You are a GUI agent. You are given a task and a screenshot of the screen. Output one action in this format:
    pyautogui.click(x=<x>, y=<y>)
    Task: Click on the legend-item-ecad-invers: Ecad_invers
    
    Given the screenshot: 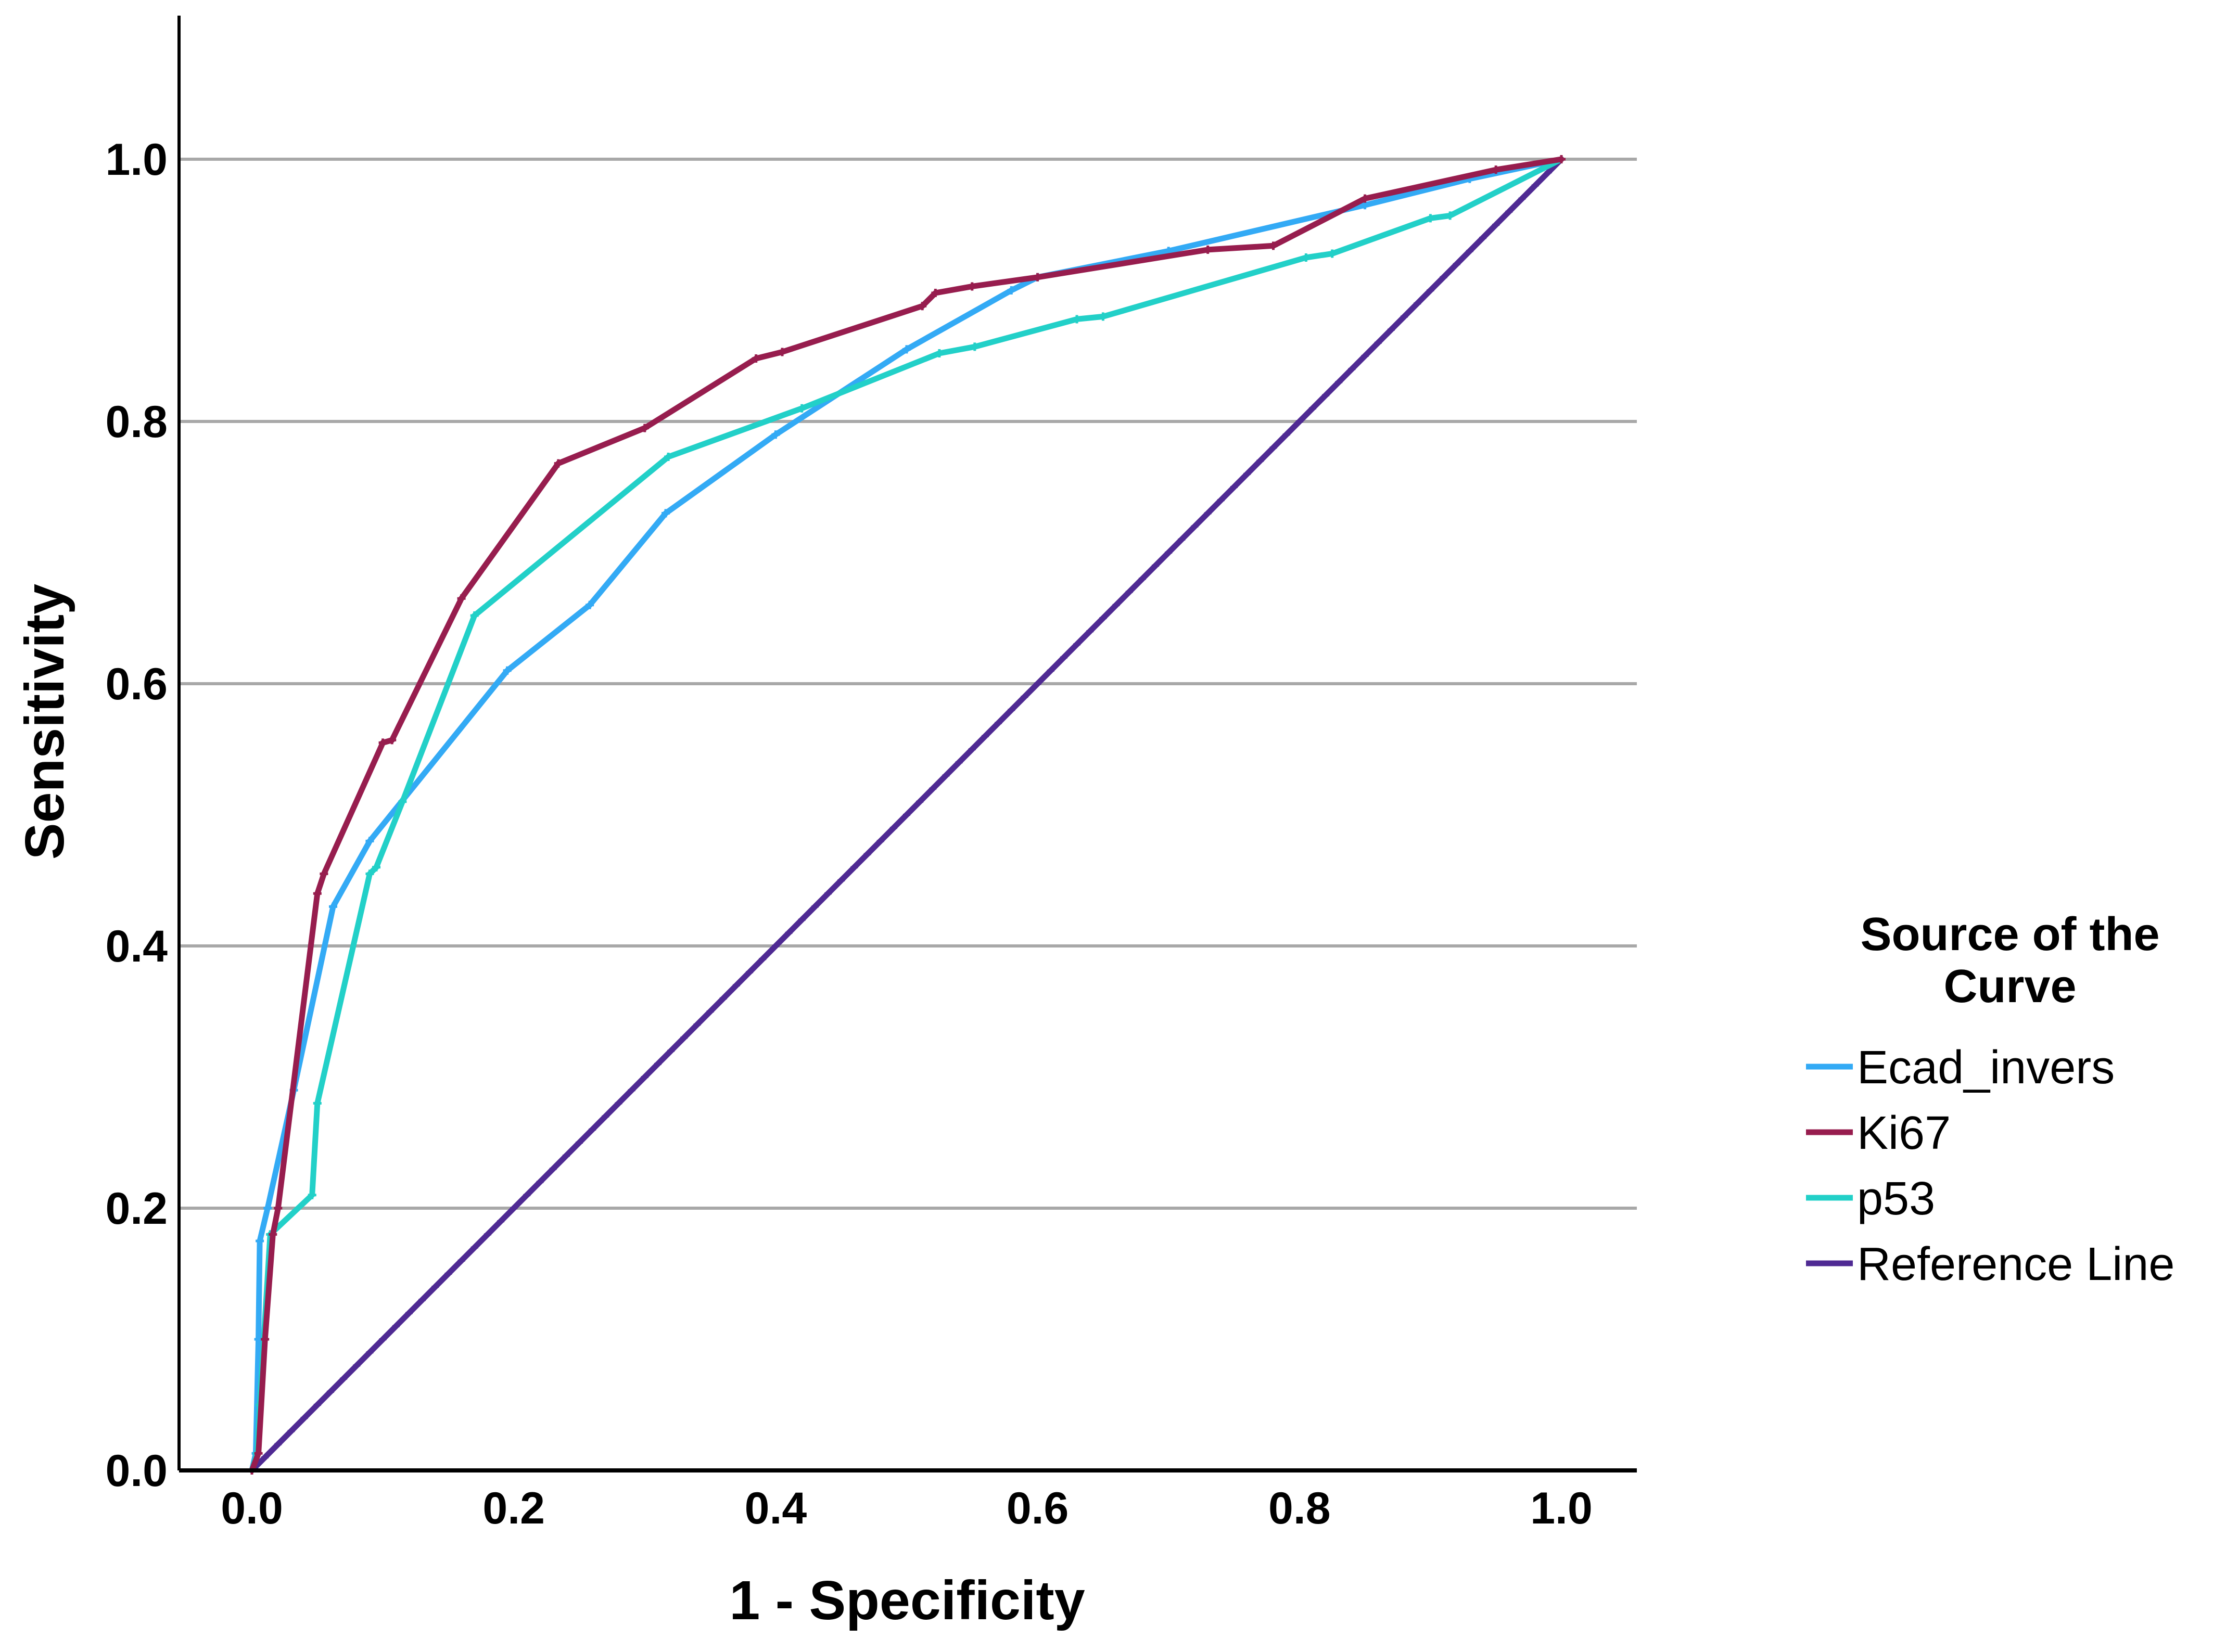 What is the action you would take?
    pyautogui.click(x=1960, y=1068)
    